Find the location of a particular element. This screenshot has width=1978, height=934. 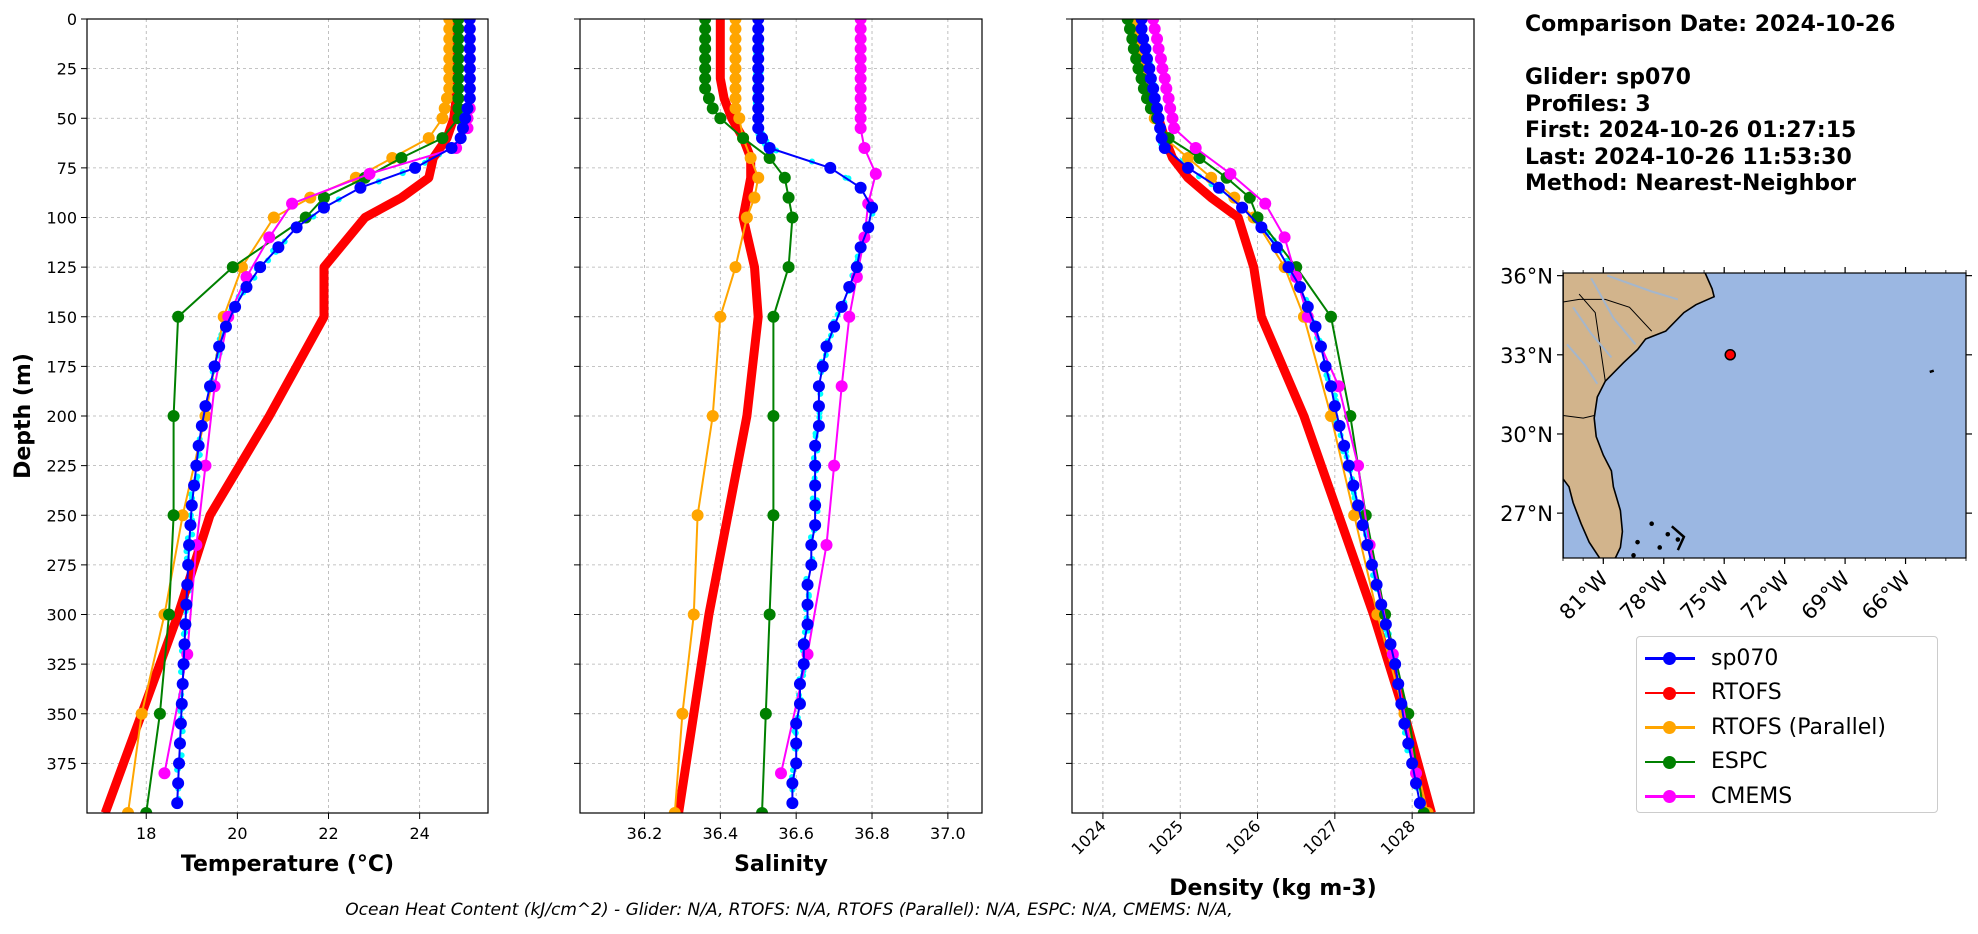

island is located at coordinates (1617, 563).